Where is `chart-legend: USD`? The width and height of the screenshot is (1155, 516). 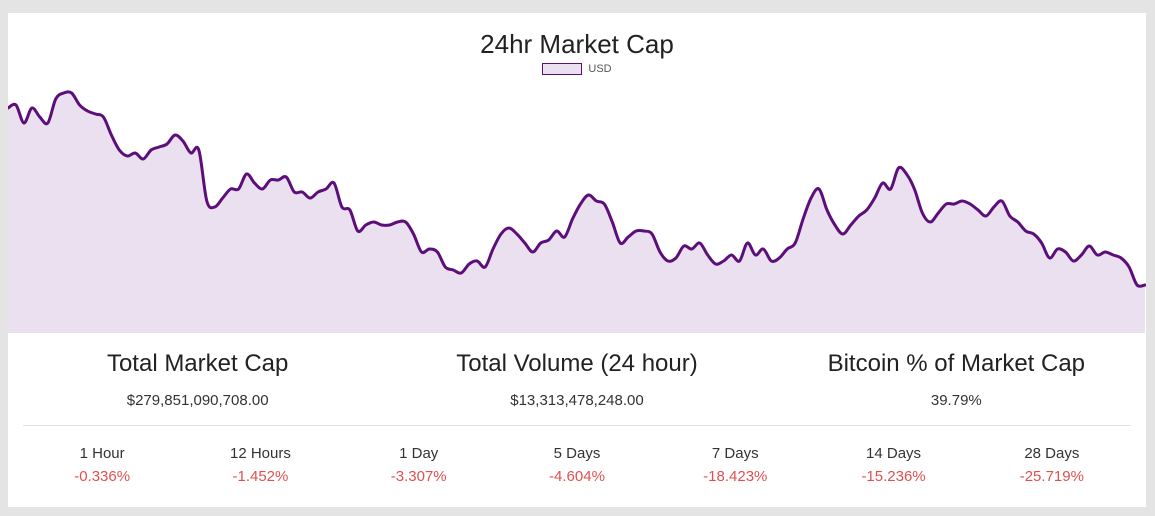 chart-legend: USD is located at coordinates (577, 69).